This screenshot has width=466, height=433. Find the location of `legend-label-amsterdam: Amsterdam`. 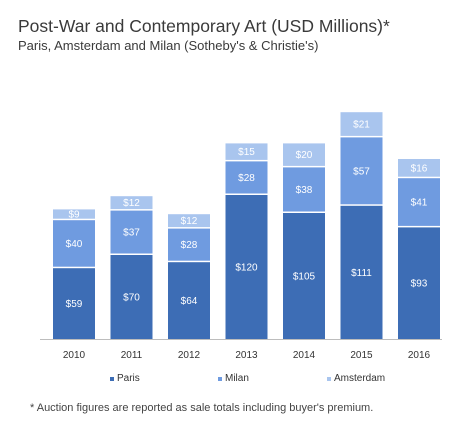

legend-label-amsterdam: Amsterdam is located at coordinates (360, 378).